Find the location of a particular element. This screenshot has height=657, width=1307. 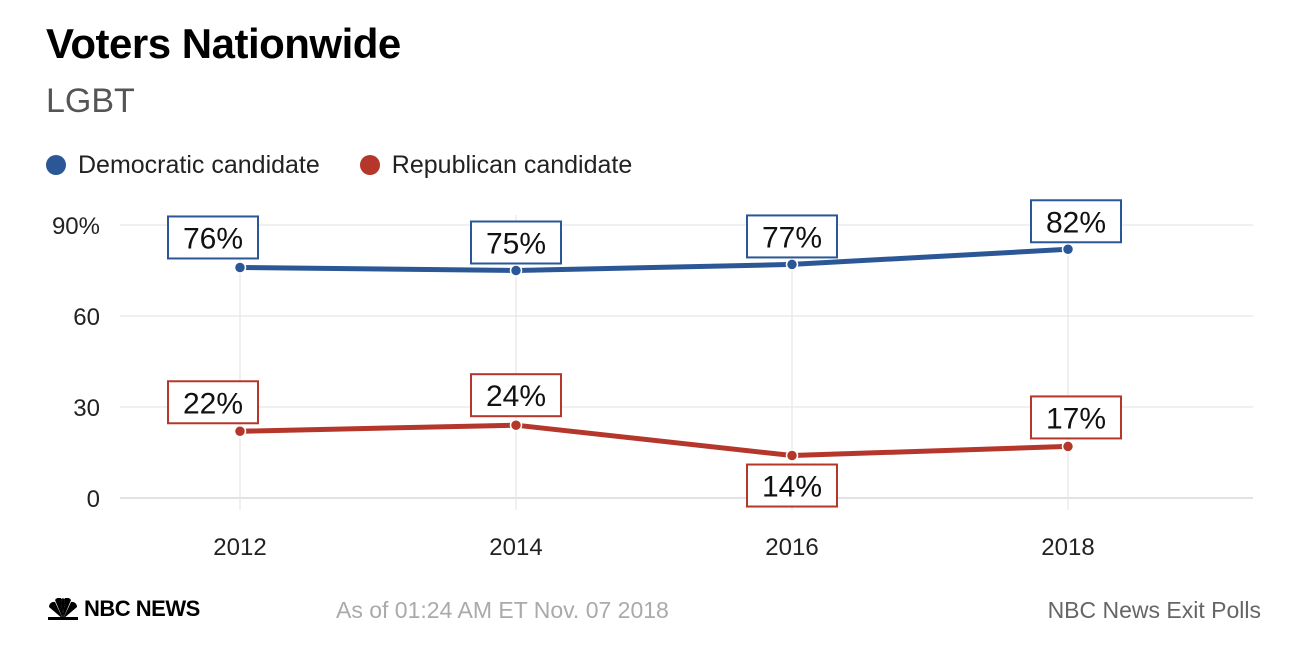

data-label: 82% is located at coordinates (1076, 222).